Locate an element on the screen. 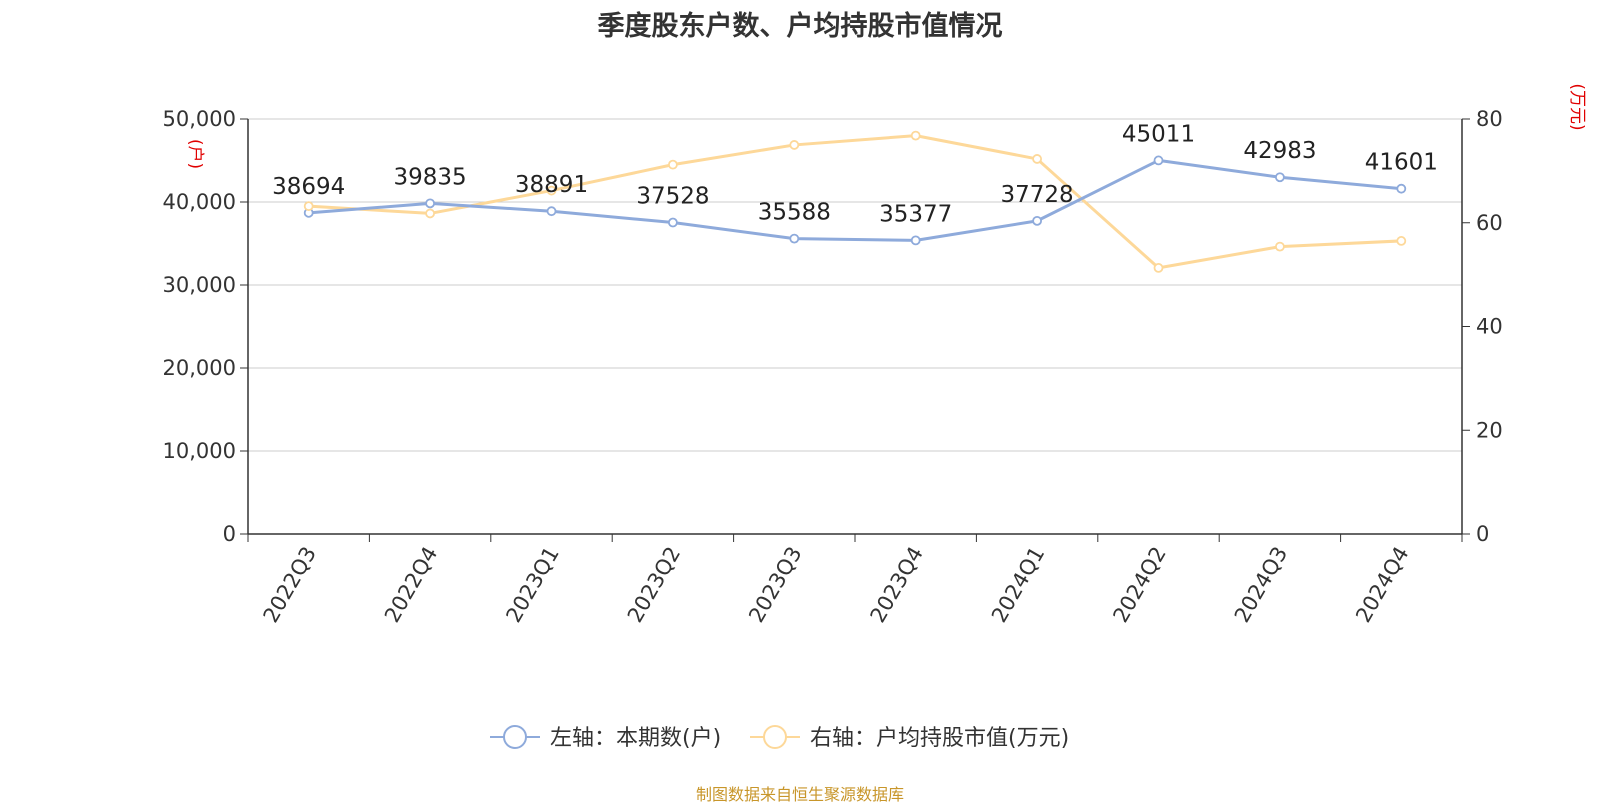  x-tick-label: 2023Q2 is located at coordinates (654, 585).